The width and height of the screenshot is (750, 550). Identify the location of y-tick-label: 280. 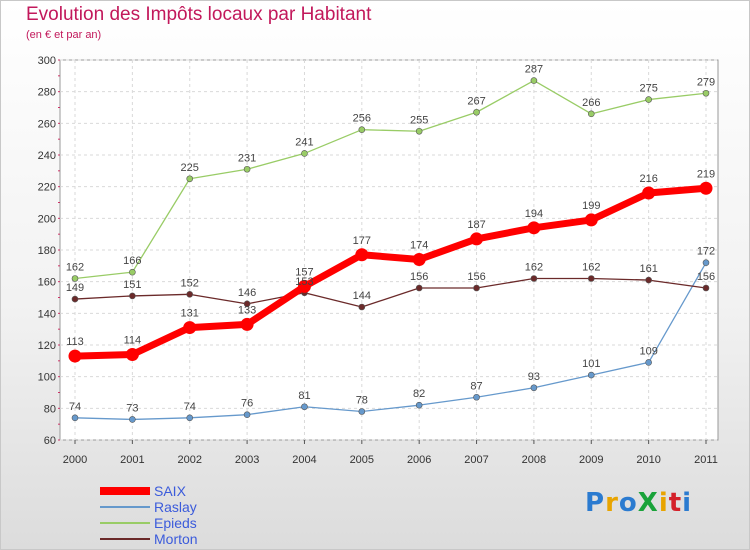
(47, 93).